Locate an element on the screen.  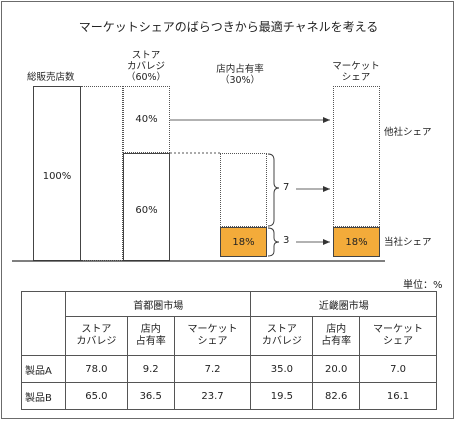
bar3-label-line1: 店内占有率 is located at coordinates (240, 69).